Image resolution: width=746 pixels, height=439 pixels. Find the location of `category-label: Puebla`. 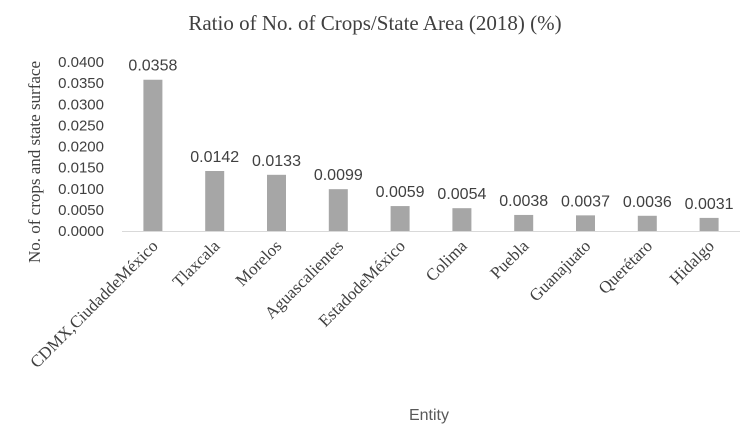

category-label: Puebla is located at coordinates (509, 259).